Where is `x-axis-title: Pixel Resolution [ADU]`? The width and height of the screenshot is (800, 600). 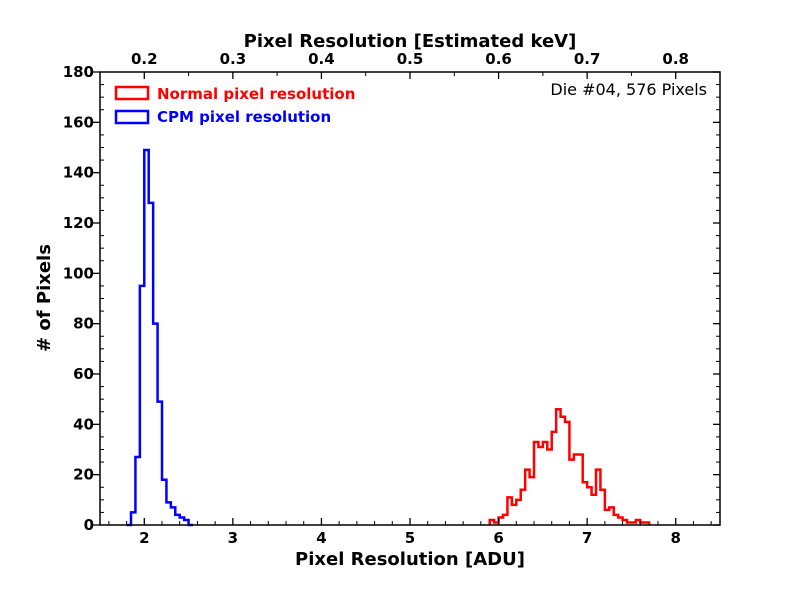
x-axis-title: Pixel Resolution [ADU] is located at coordinates (410, 559).